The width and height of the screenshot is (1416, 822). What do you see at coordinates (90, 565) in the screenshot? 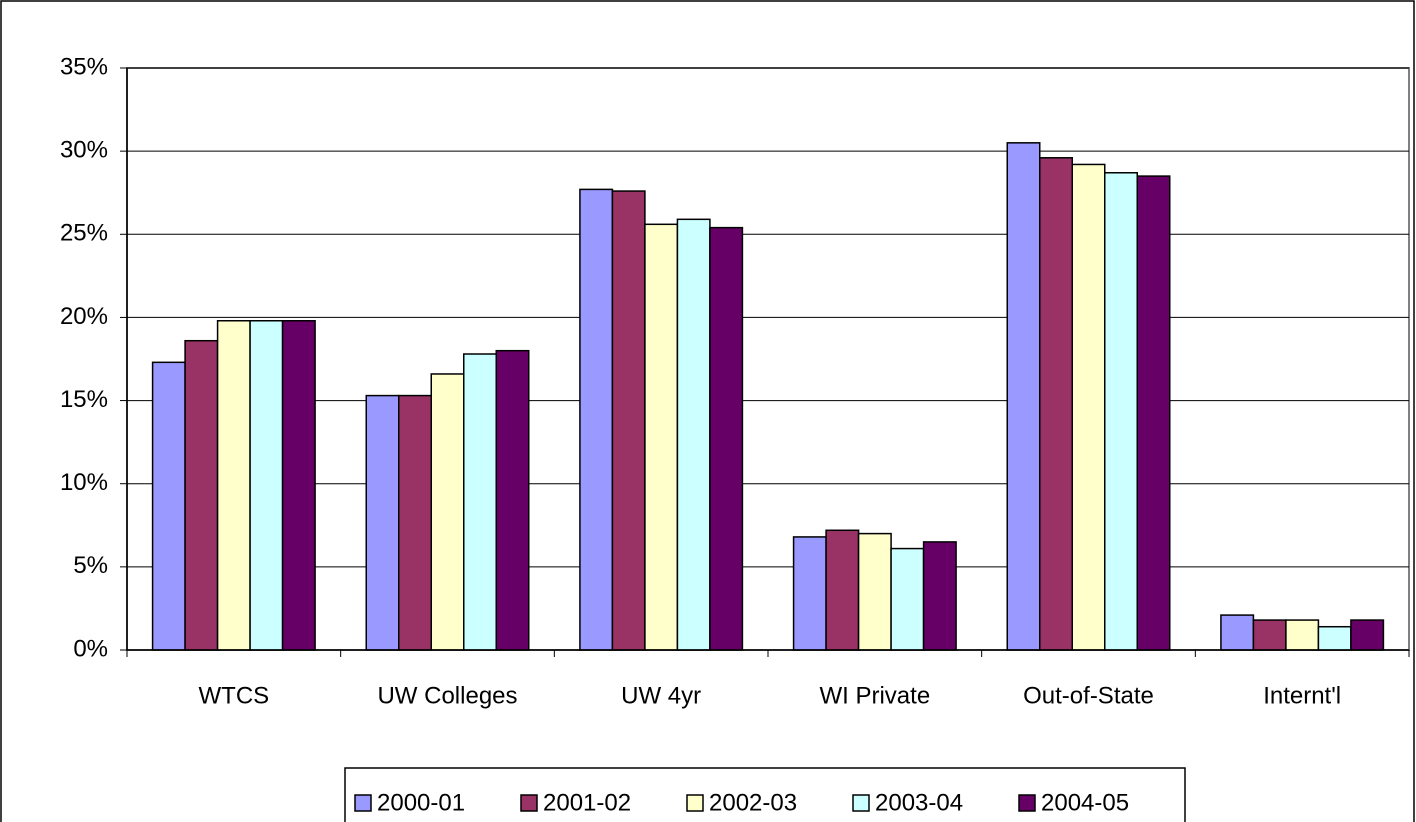
I see `y-tick-label: 5%` at bounding box center [90, 565].